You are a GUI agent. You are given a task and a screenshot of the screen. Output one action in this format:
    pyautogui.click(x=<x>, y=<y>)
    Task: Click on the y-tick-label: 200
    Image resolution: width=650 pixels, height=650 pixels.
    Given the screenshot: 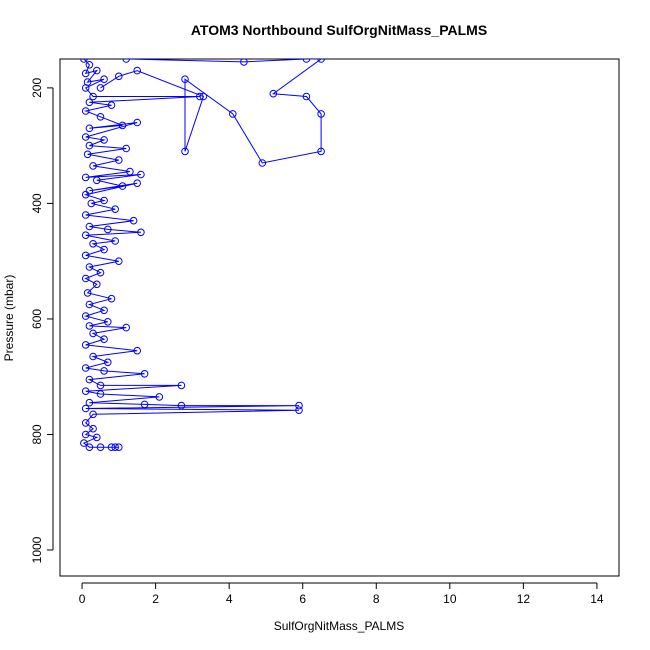 What is the action you would take?
    pyautogui.click(x=37, y=88)
    